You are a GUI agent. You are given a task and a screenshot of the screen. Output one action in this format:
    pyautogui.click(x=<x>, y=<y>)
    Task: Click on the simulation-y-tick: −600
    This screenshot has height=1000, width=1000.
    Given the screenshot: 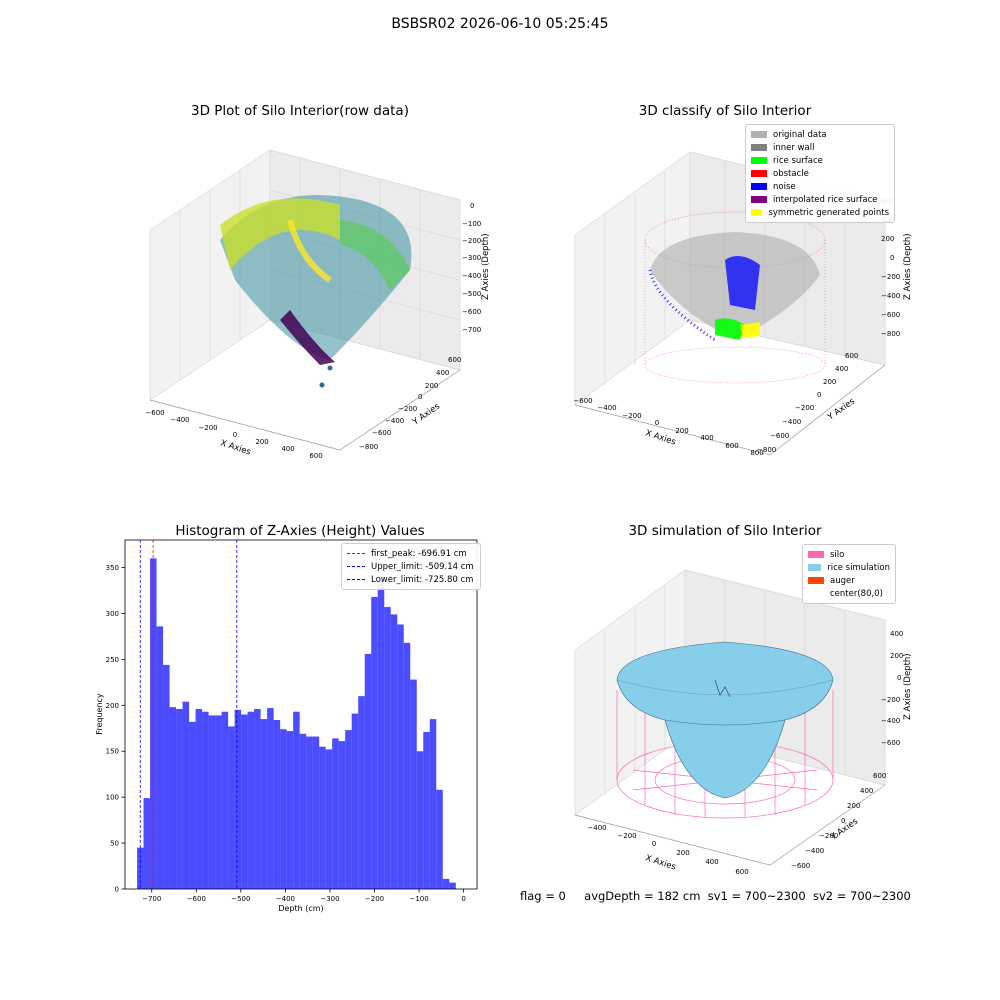 What is the action you would take?
    pyautogui.click(x=800, y=866)
    